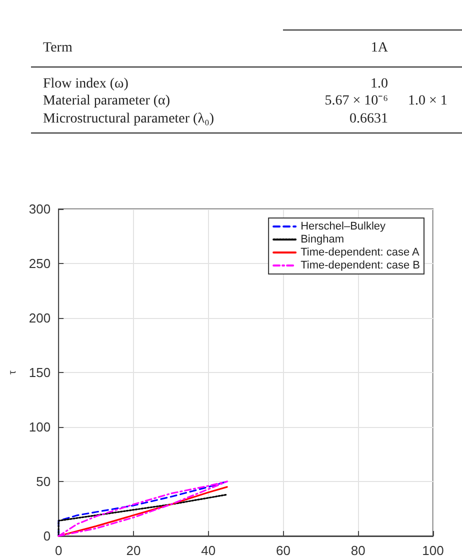 The image size is (462, 558). What do you see at coordinates (428, 101) in the screenshot?
I see `text: 1.0 × 1` at bounding box center [428, 101].